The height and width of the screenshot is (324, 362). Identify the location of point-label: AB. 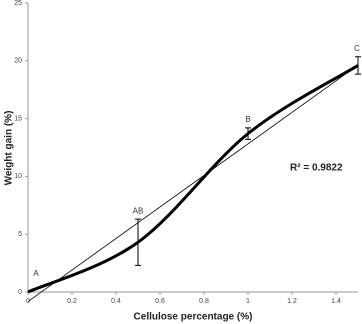
(138, 210).